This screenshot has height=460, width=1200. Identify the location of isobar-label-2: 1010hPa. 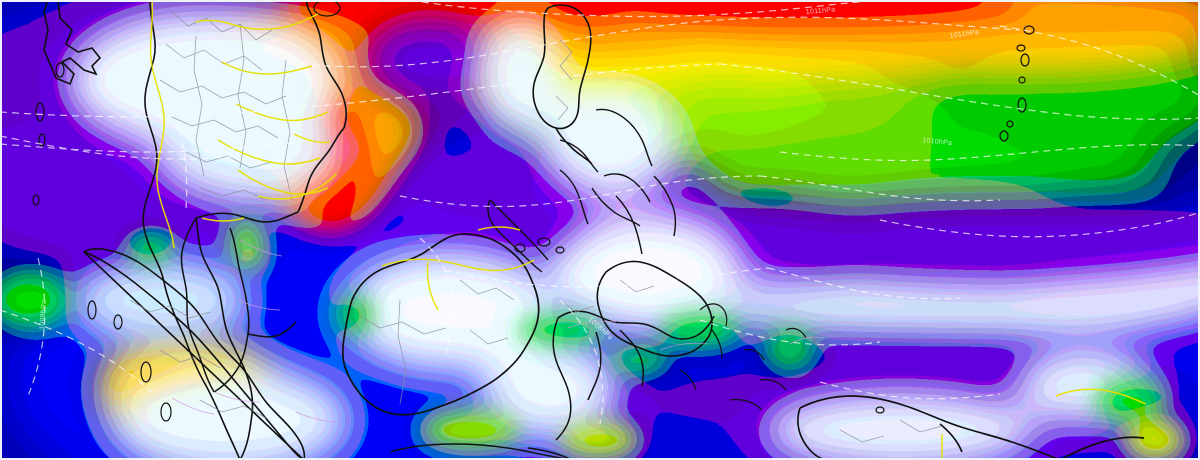
(937, 142).